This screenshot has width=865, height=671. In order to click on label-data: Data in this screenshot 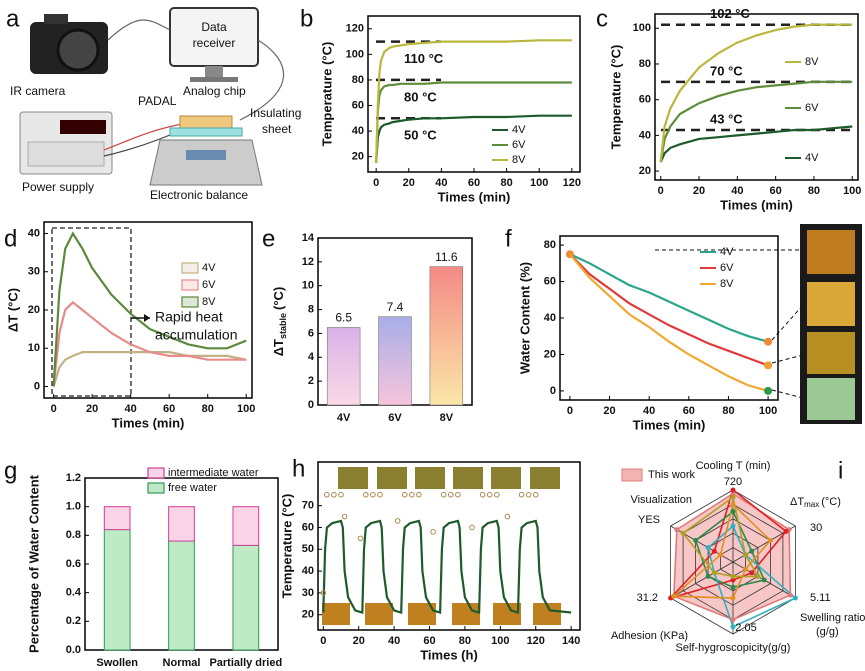, I will do `click(214, 27)`.